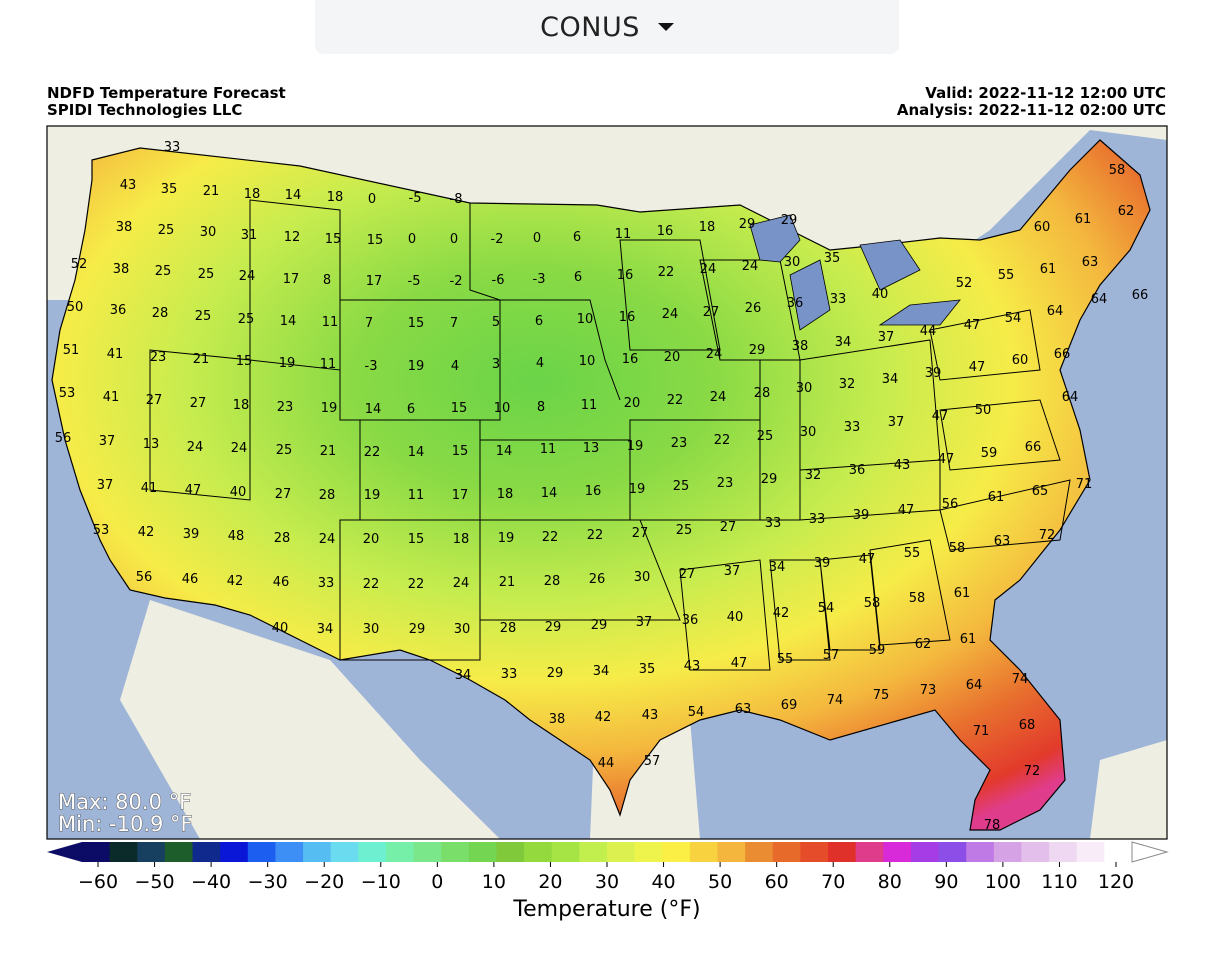 Image resolution: width=1222 pixels, height=967 pixels. Describe the element at coordinates (1047, 535) in the screenshot. I see `temperature-label: 72` at that location.